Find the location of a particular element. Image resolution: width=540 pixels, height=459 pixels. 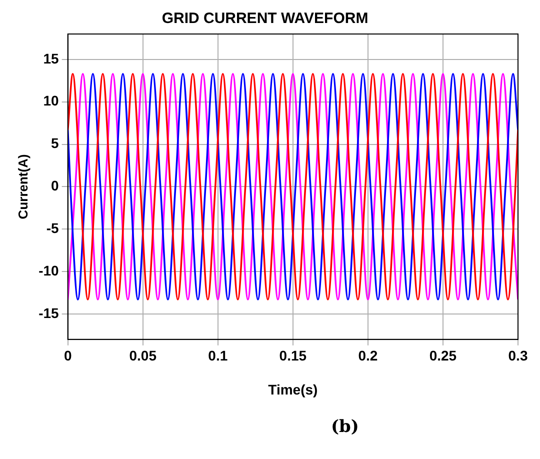

y-tick-label: -5 is located at coordinates (53, 228).